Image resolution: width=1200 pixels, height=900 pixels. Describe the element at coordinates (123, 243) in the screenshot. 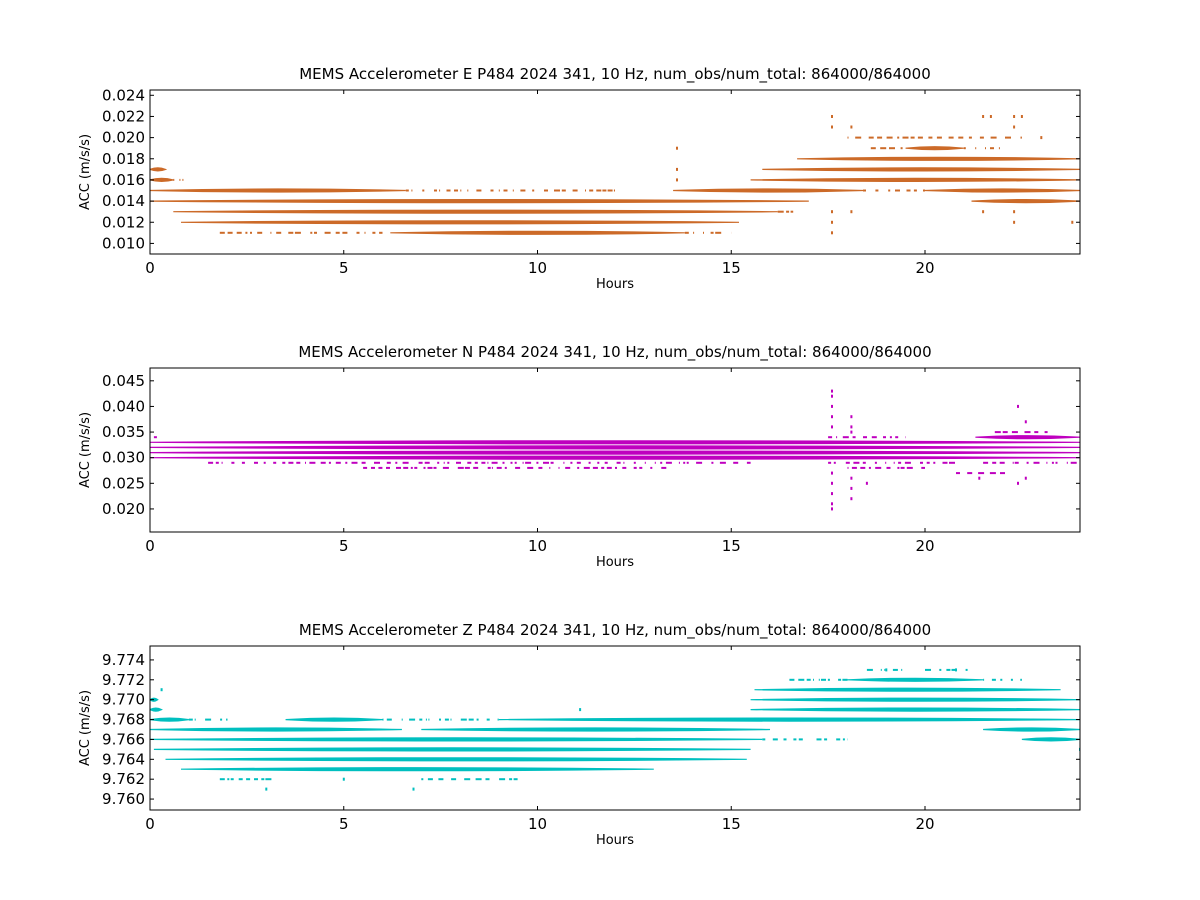

I see `panel-e-ytick-label: 0.010` at that location.